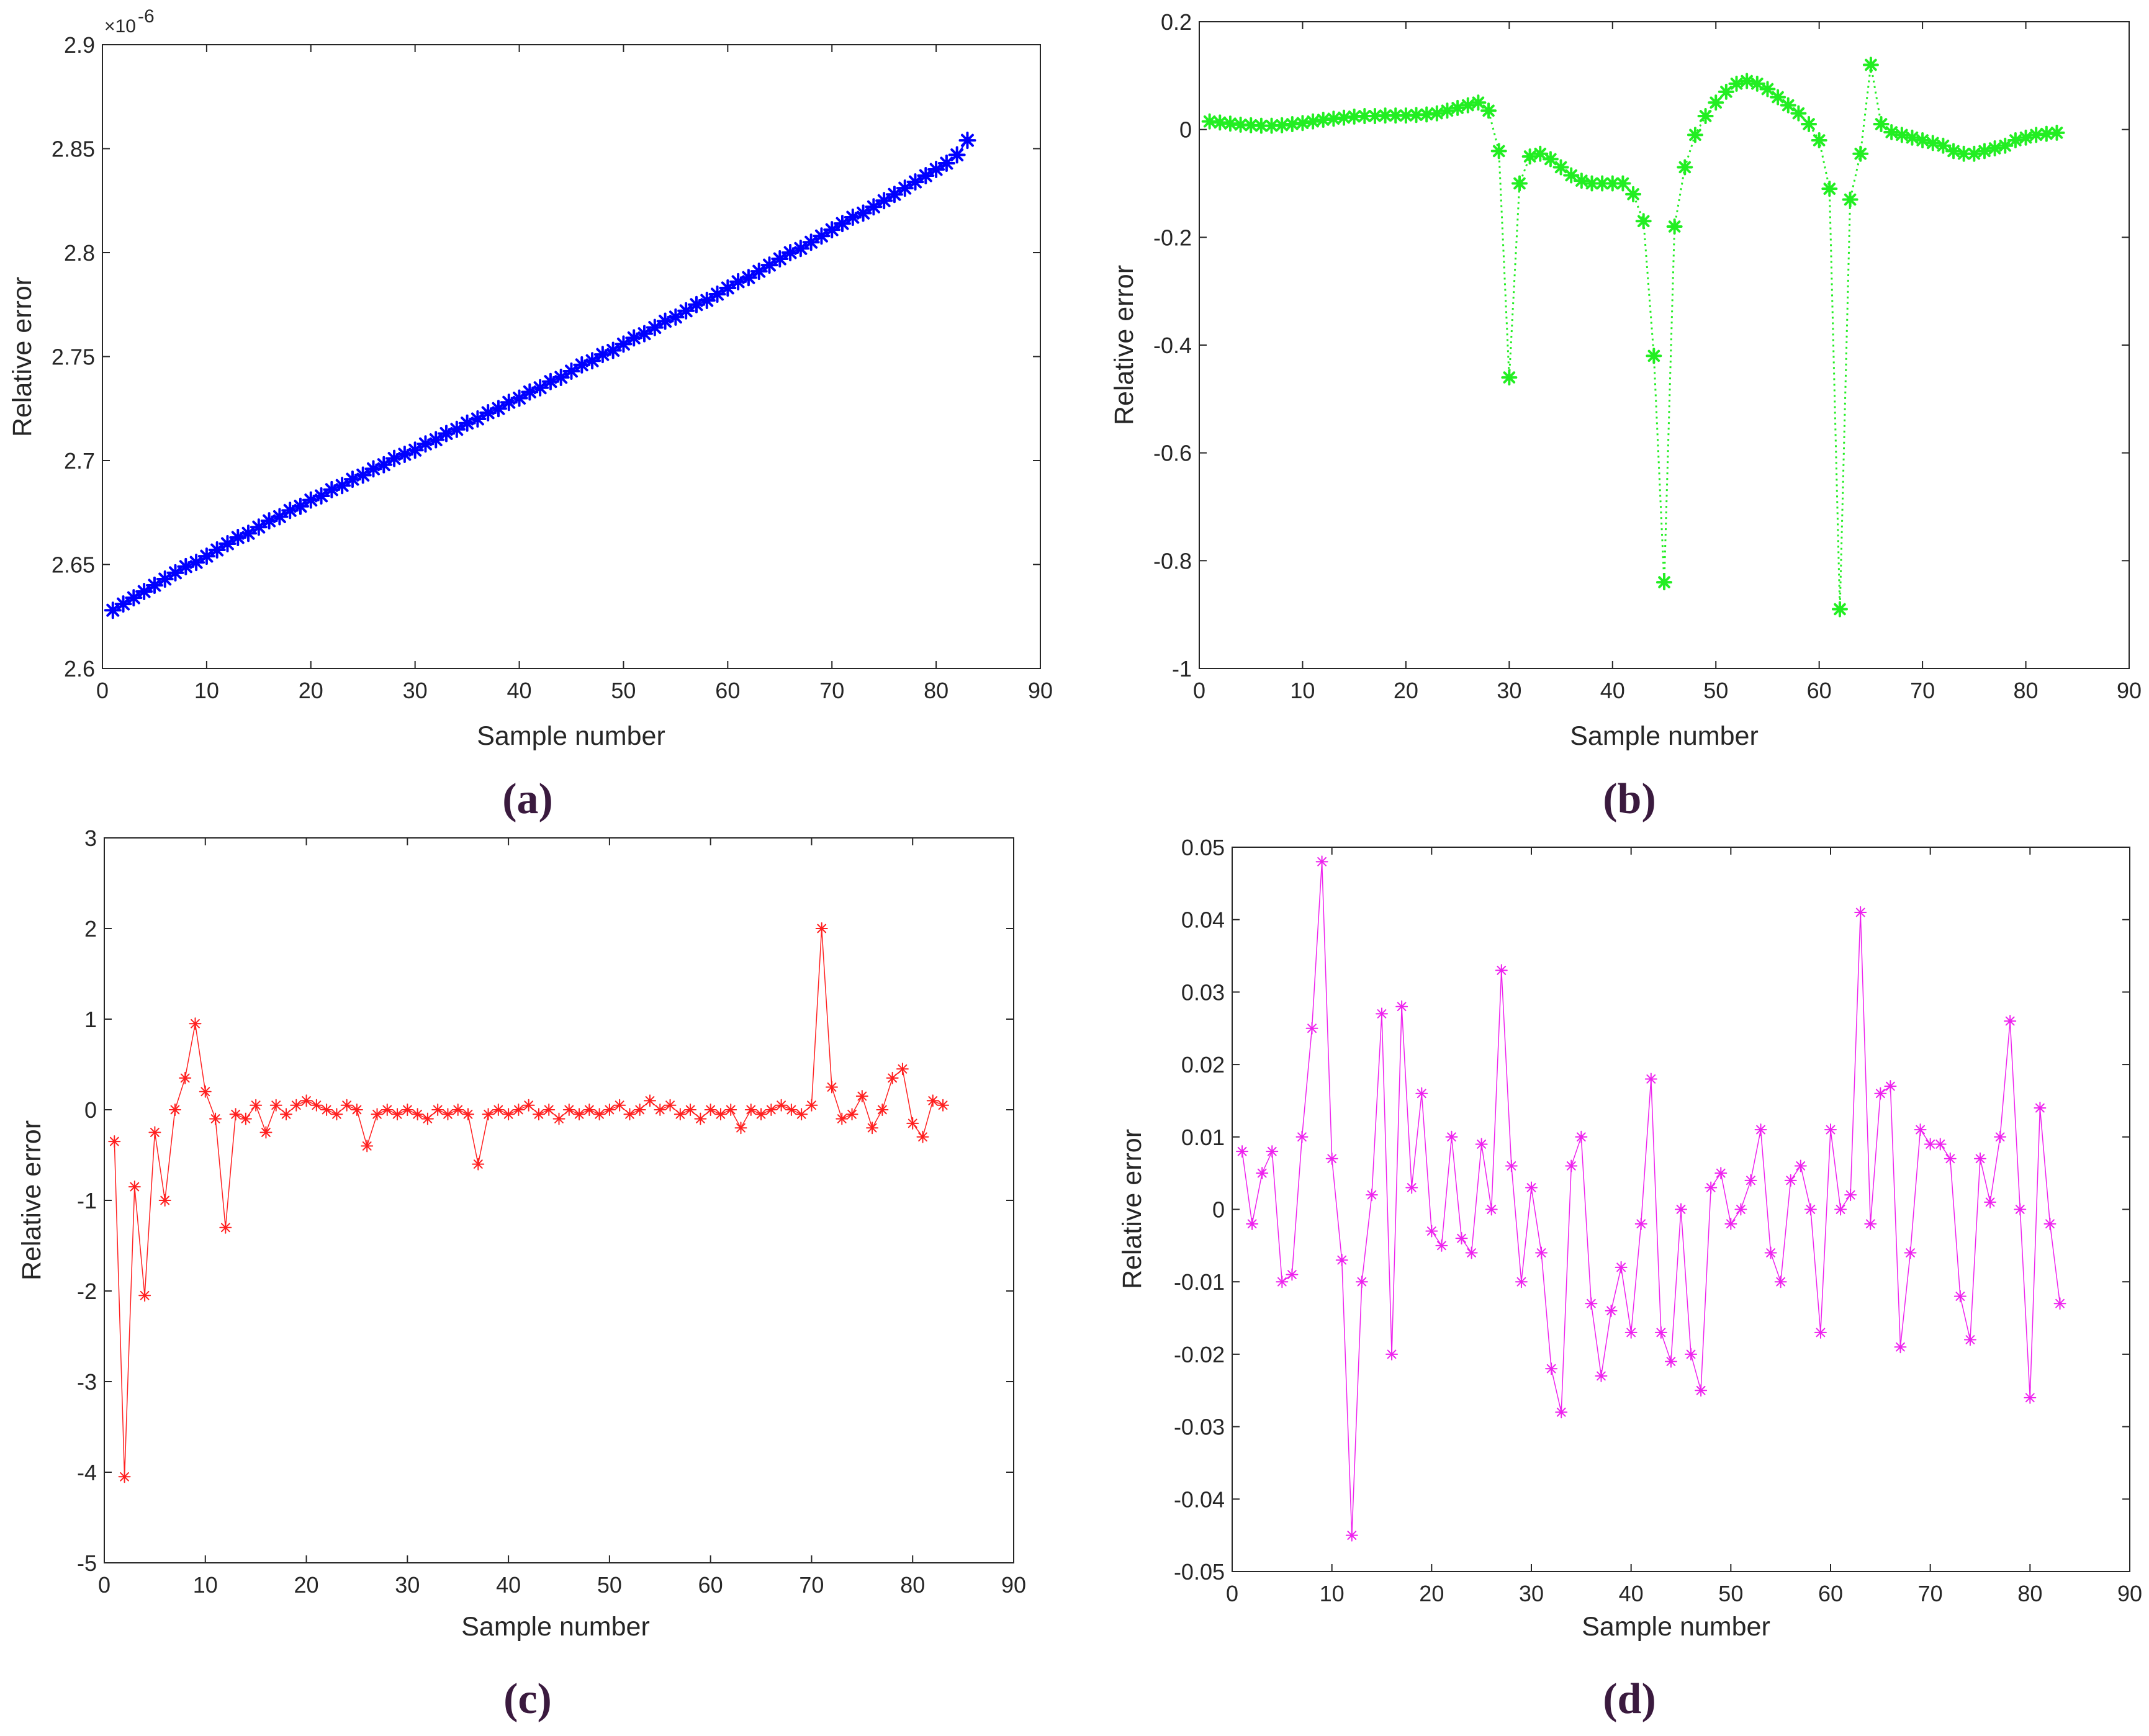  What do you see at coordinates (1203, 992) in the screenshot?
I see `y-tick-label-d-8: 0.03` at bounding box center [1203, 992].